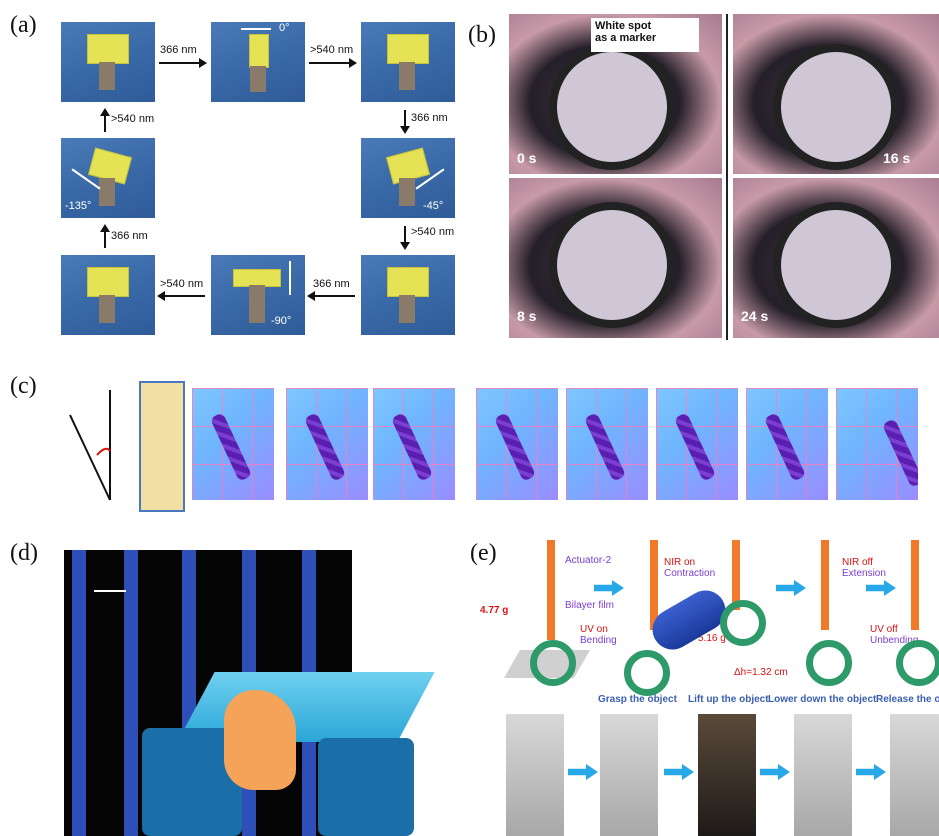 This screenshot has width=939, height=836. What do you see at coordinates (594, 629) in the screenshot?
I see `uv-on-label: UV on` at bounding box center [594, 629].